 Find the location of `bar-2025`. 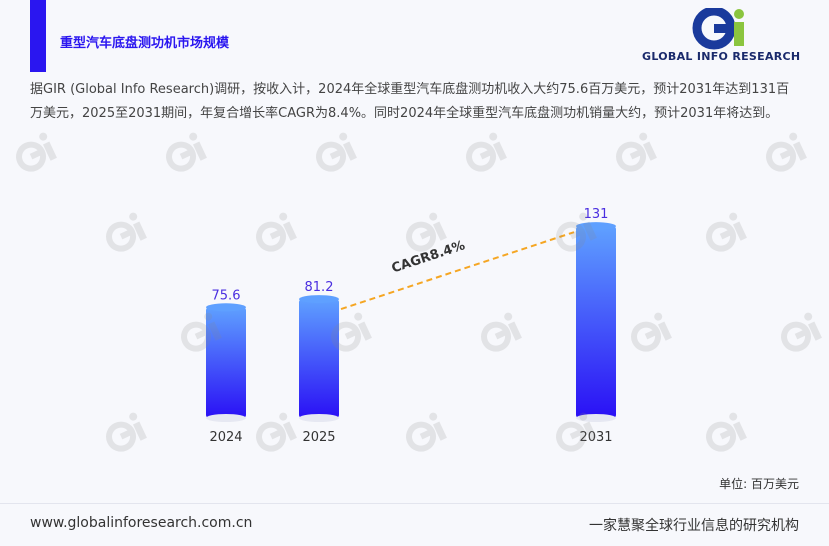

bar-2025 is located at coordinates (319, 358).